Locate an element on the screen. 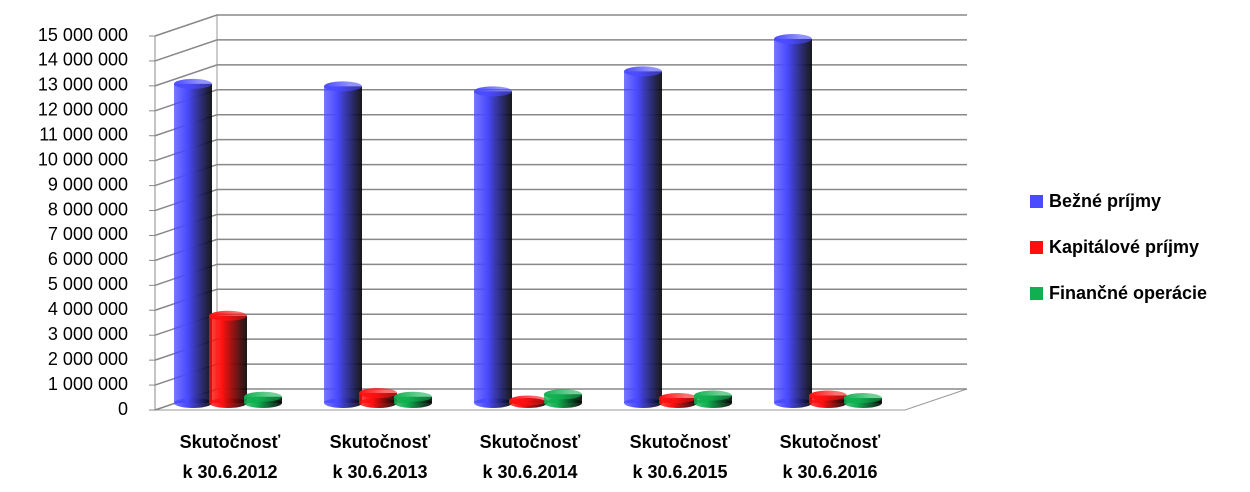 Image resolution: width=1250 pixels, height=492 pixels. y-tick-label: 8 000 000 is located at coordinates (88, 209).